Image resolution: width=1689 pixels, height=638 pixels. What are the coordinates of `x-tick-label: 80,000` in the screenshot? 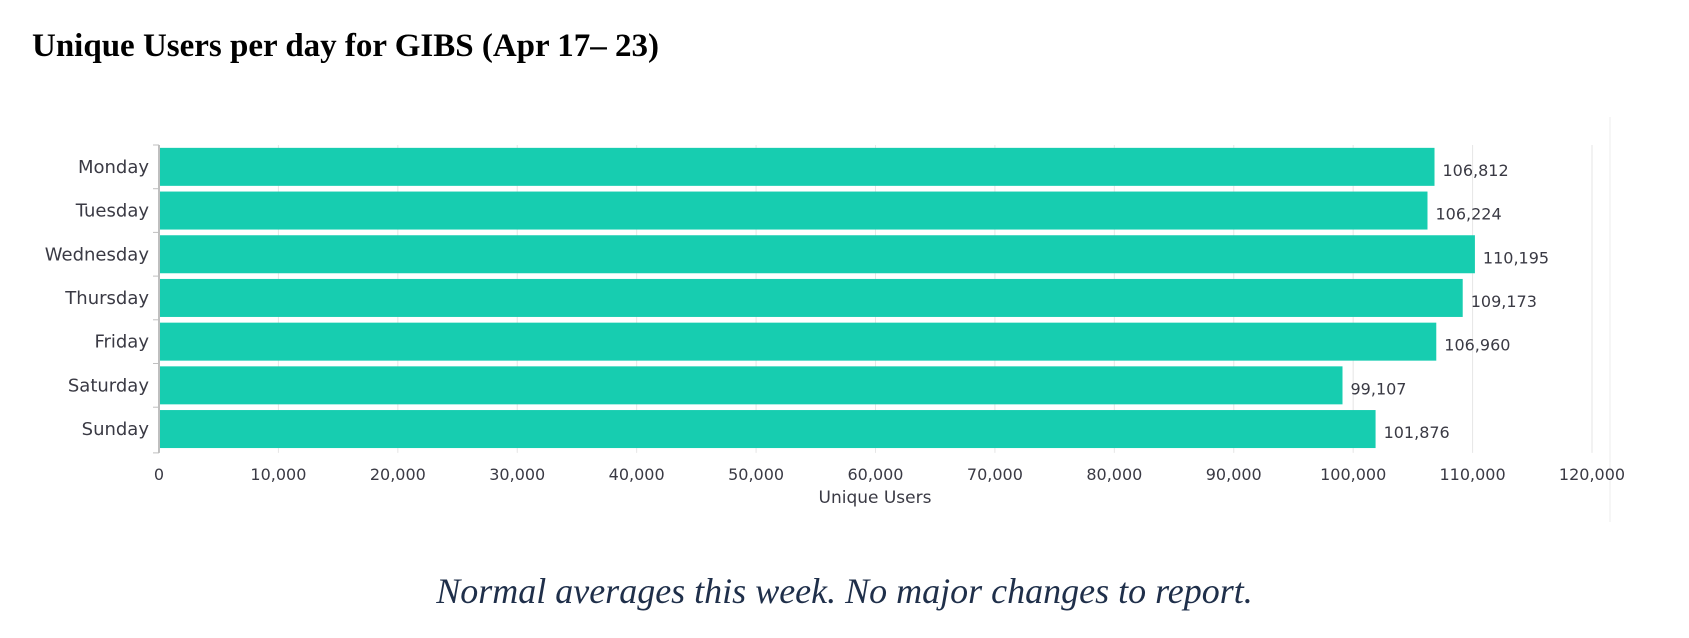 It's located at (1114, 474).